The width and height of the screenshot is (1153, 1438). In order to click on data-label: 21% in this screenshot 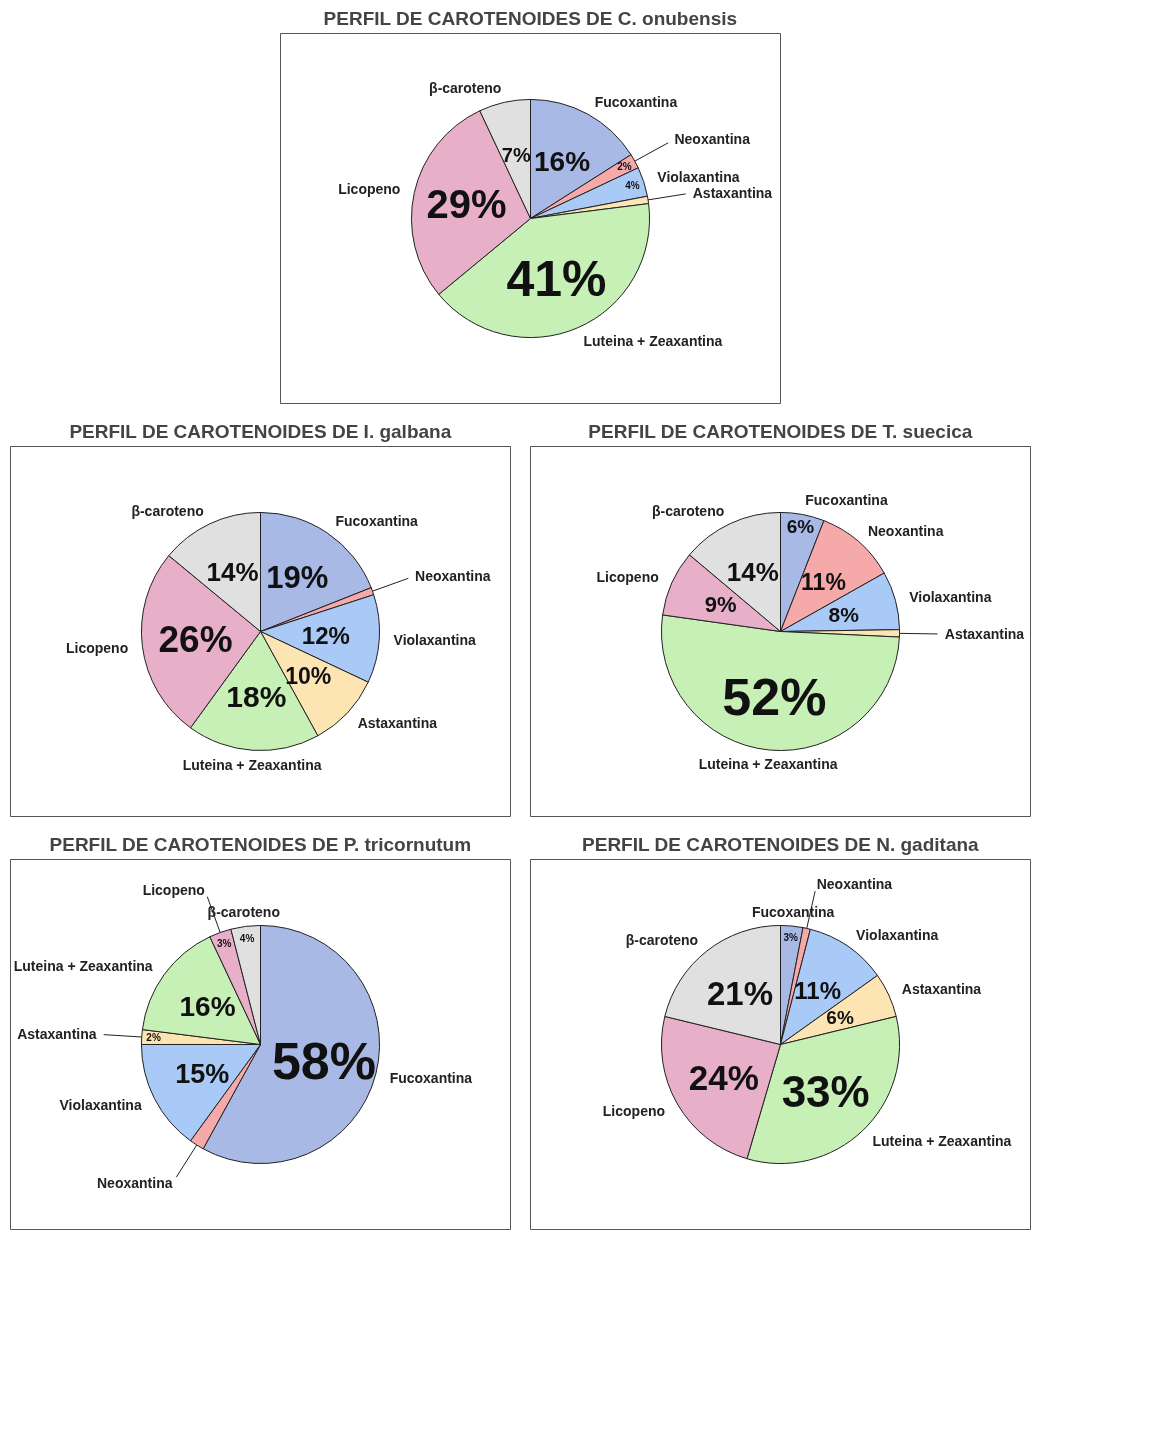, I will do `click(740, 993)`.